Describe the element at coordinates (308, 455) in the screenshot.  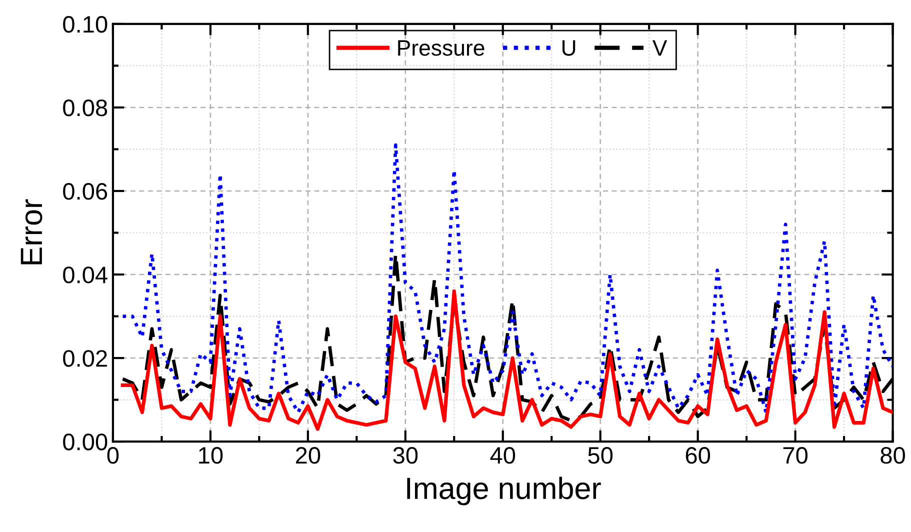
I see `x-tick-label: 20` at that location.